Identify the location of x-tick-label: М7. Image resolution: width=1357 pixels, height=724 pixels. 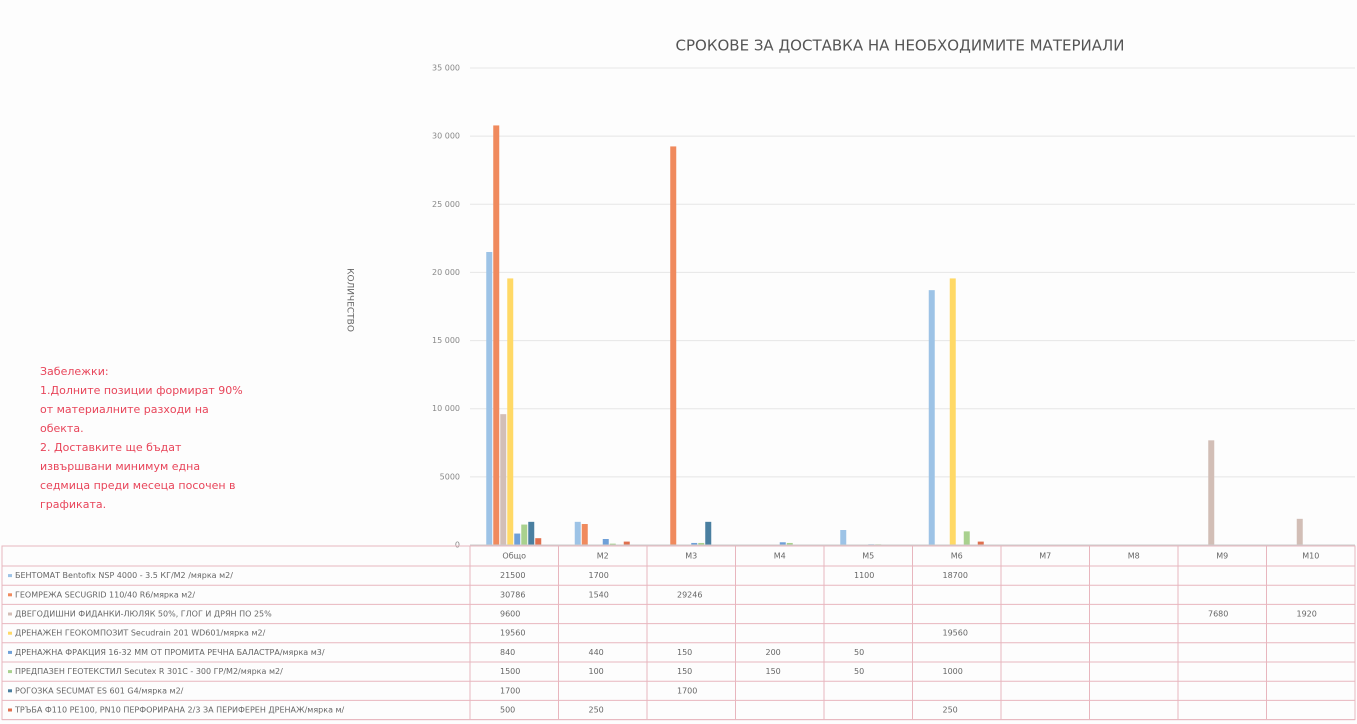
(1045, 556).